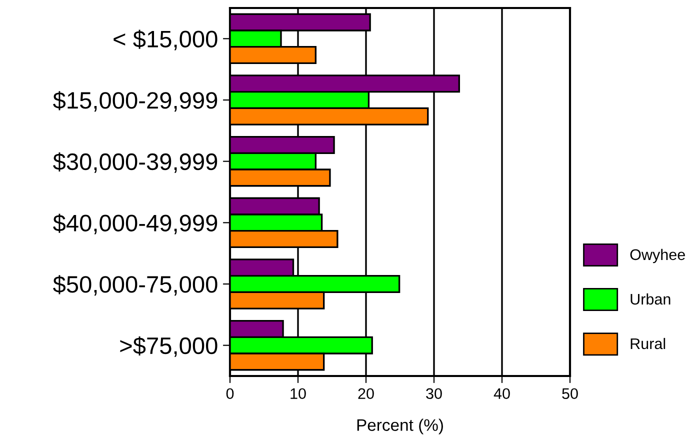 The height and width of the screenshot is (441, 688). I want to click on y-tick-label: $30,000-39,999, so click(135, 162).